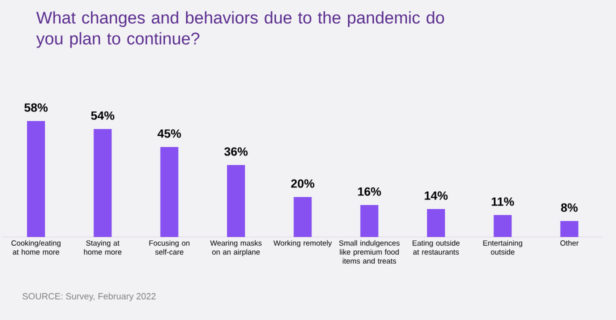 This screenshot has width=616, height=320. Describe the element at coordinates (302, 183) in the screenshot. I see `data-label: 20%` at that location.